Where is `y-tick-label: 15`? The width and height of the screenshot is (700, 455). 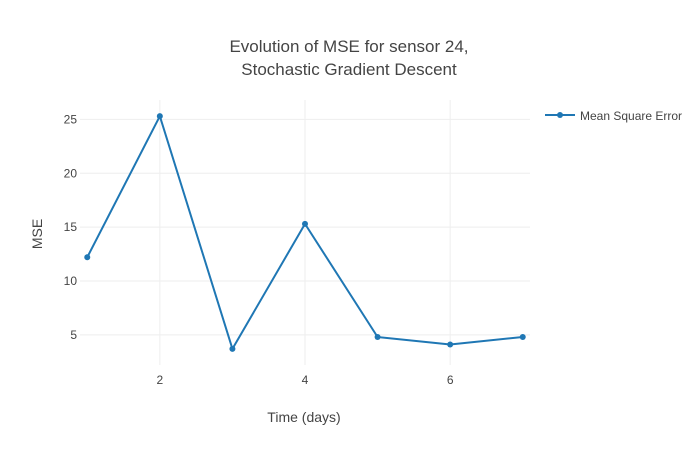 y-tick-label: 15 is located at coordinates (71, 227).